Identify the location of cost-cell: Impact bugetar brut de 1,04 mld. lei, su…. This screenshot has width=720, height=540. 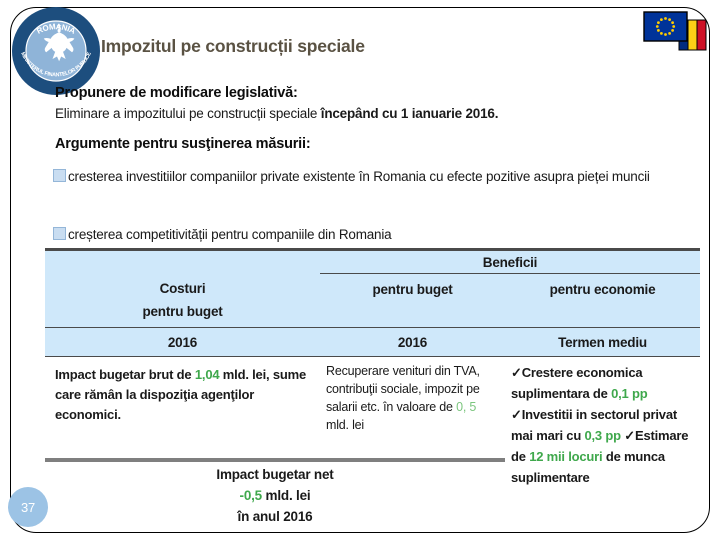
(182, 391).